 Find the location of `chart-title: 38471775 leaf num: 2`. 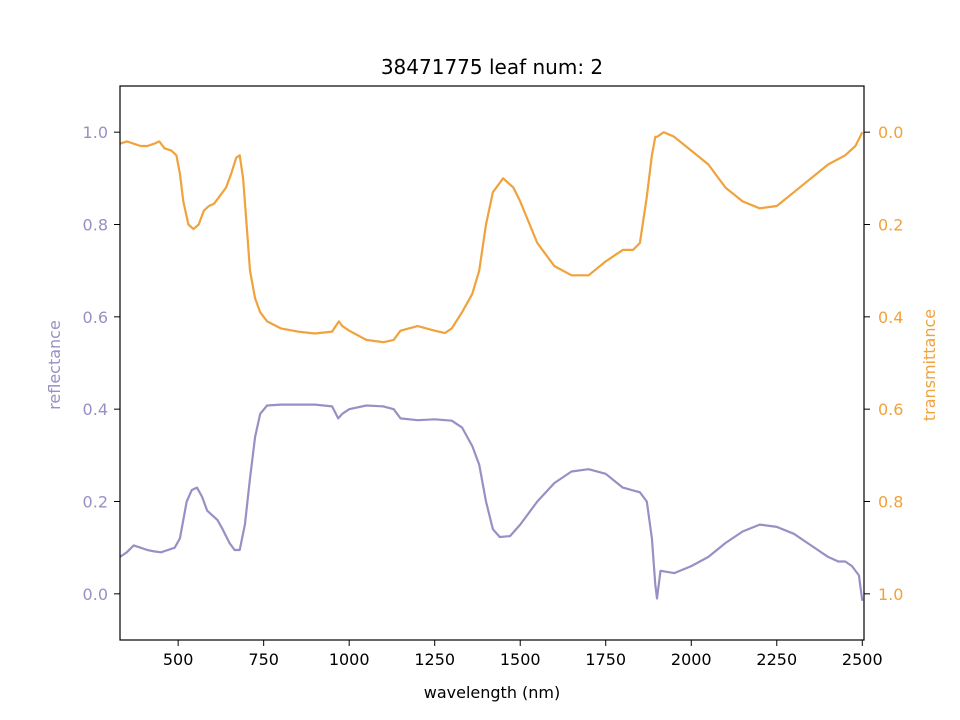

chart-title: 38471775 leaf num: 2 is located at coordinates (492, 67).